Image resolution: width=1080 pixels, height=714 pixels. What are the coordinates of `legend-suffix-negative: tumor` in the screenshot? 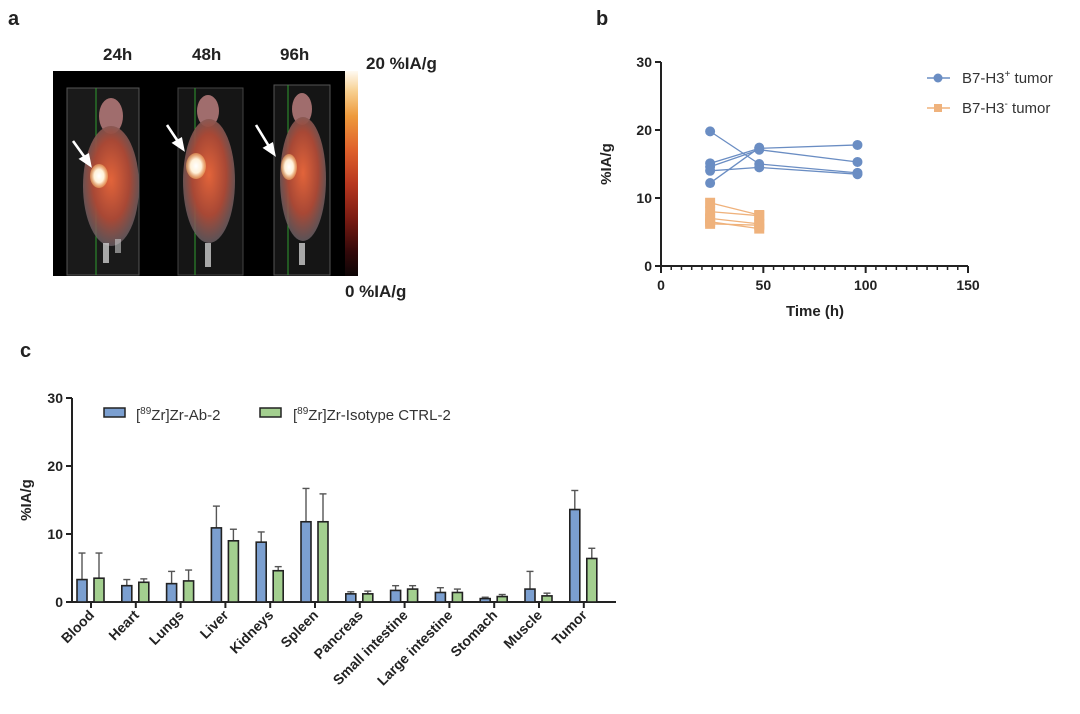 It's located at (1029, 108).